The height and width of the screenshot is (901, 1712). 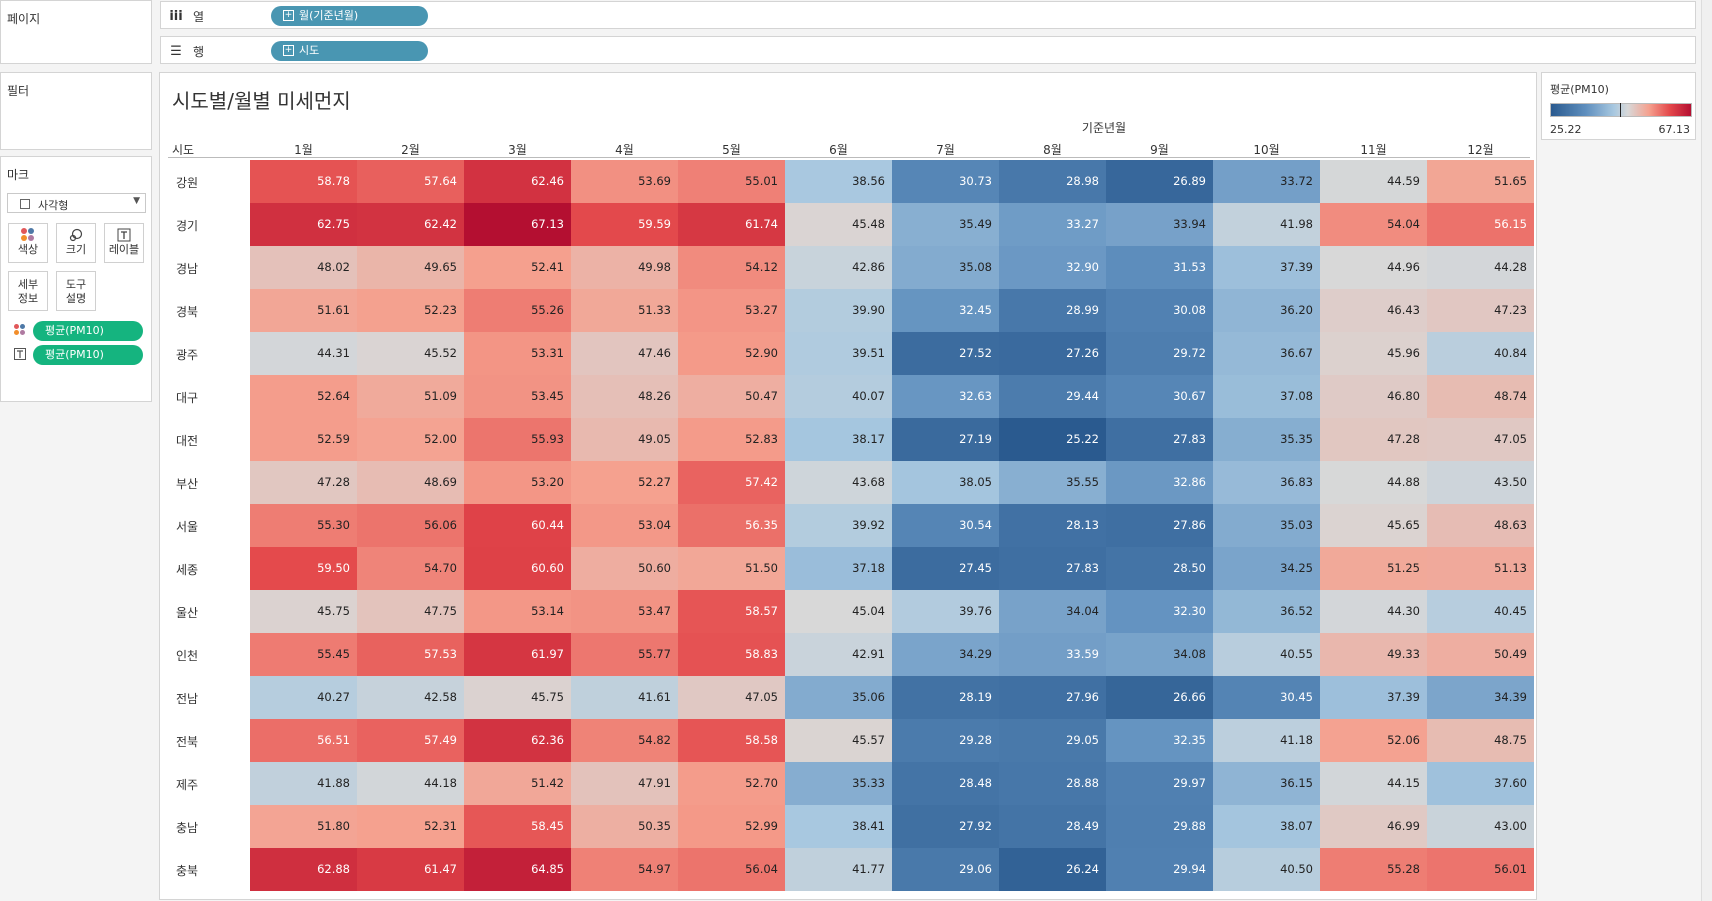 I want to click on heatmap-cell: 57.64, so click(x=410, y=181).